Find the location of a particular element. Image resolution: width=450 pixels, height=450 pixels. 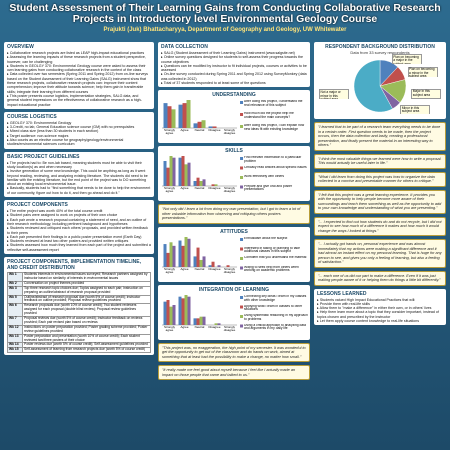

bullet-text: GEOLGY 370: Environmental Geology is located at coordinates (40, 122).